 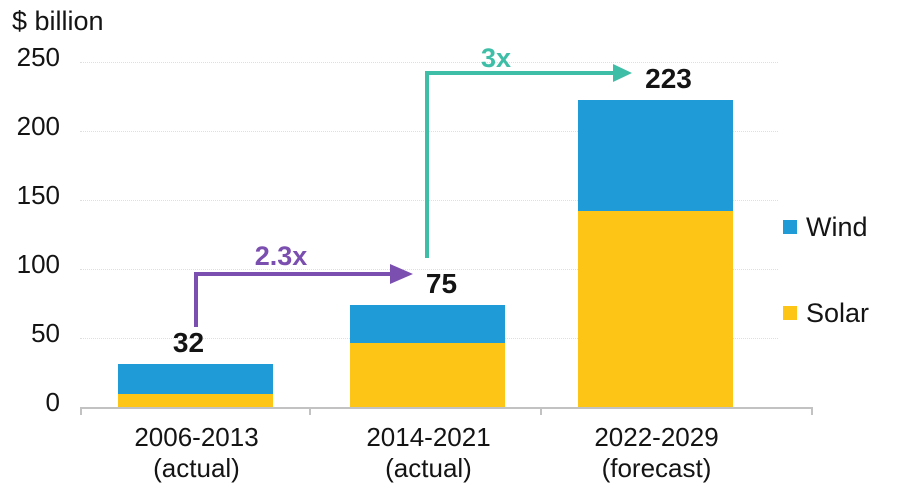 I want to click on y-axis-tick-label: 250, so click(x=38, y=57).